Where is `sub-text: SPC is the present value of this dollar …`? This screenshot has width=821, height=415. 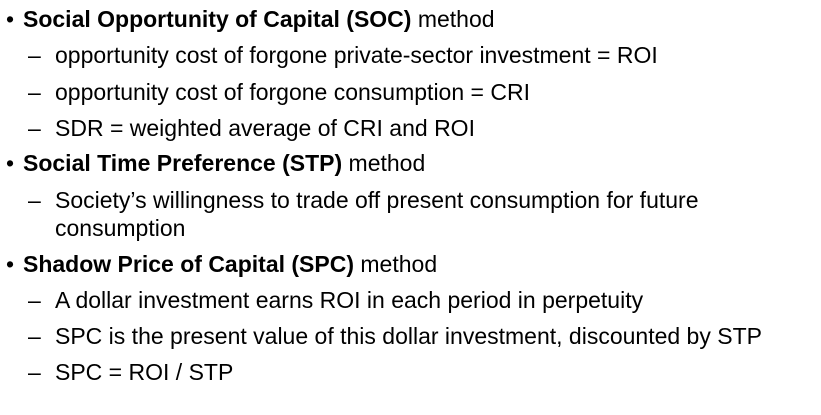
sub-text: SPC is the present value of this dollar … is located at coordinates (408, 336).